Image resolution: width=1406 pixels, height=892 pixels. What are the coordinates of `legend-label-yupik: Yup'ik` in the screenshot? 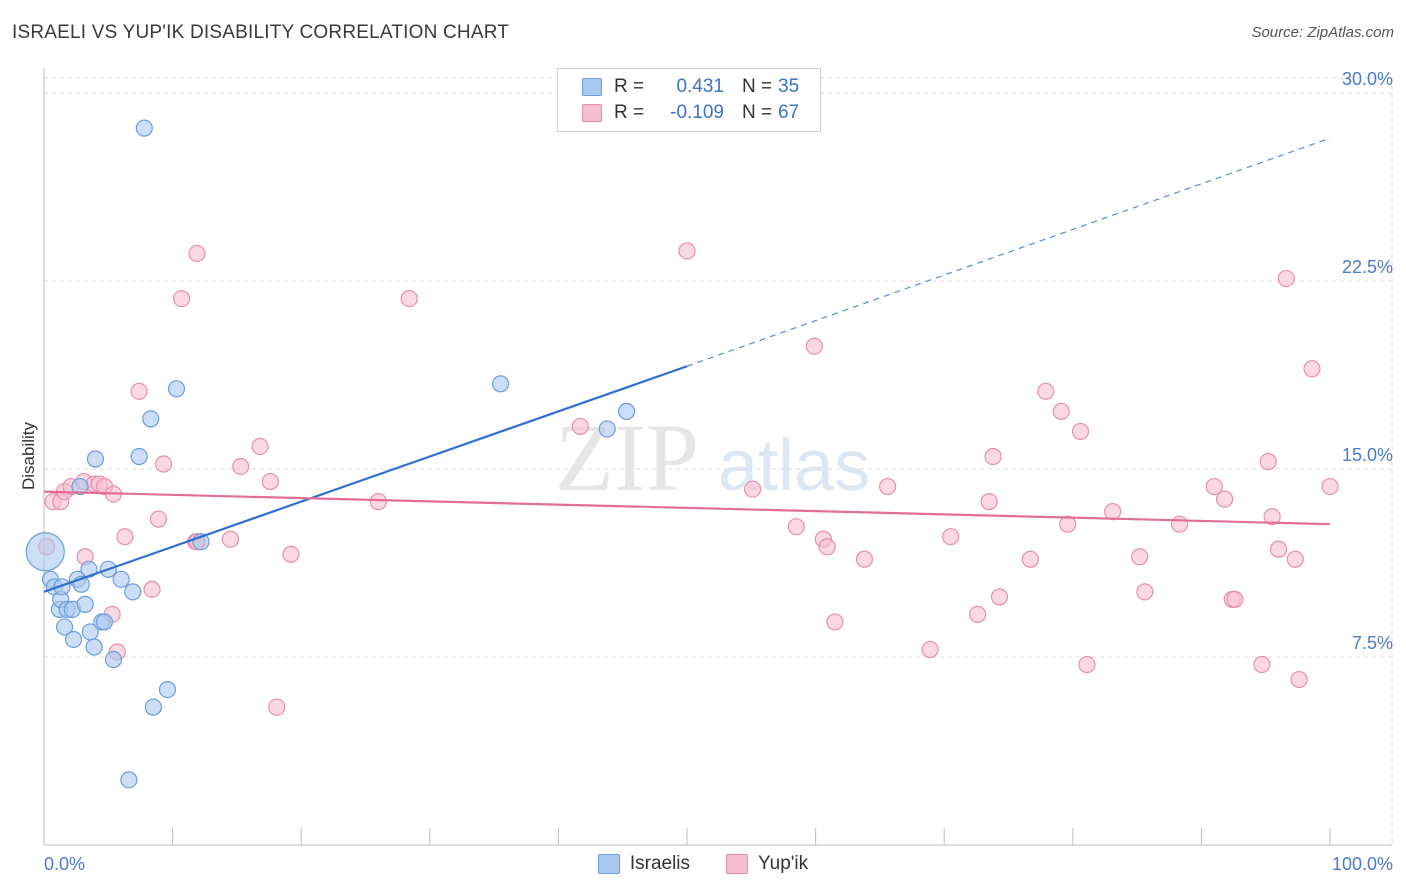 It's located at (783, 863).